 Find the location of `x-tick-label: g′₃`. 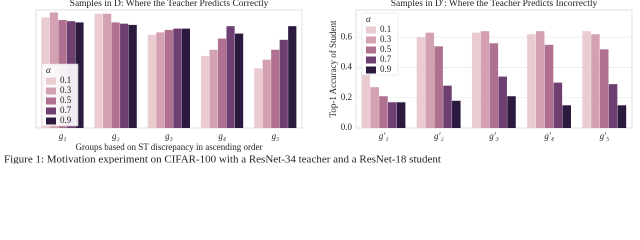

x-tick-label: g′₃ is located at coordinates (494, 136).